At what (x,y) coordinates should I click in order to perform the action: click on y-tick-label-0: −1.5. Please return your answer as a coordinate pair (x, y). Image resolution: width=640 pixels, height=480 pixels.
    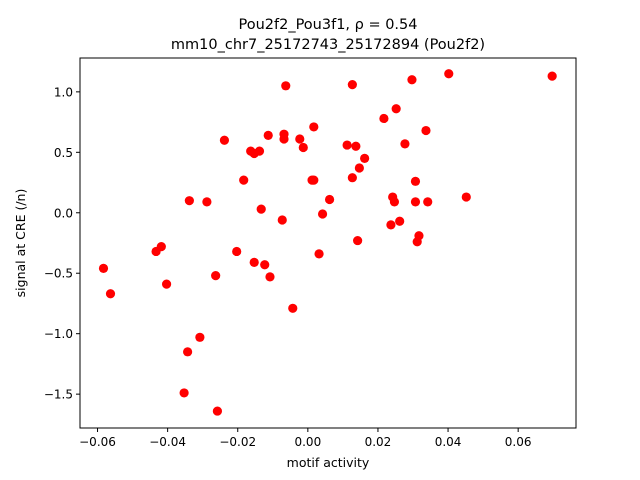
    Looking at the image, I should click on (58, 395).